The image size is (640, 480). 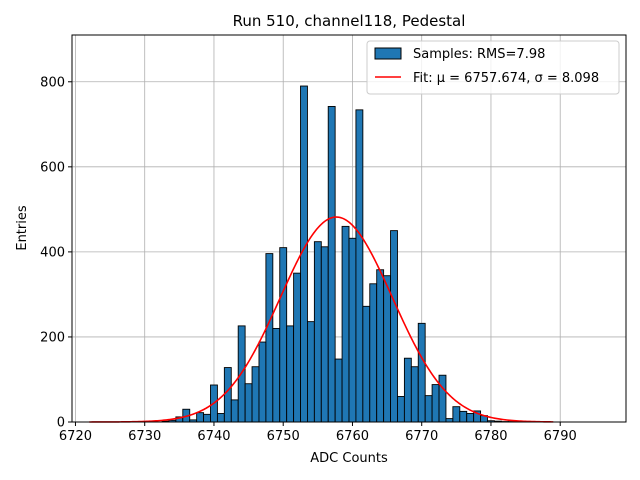 I want to click on y-axis-label: Entries, so click(x=22, y=228).